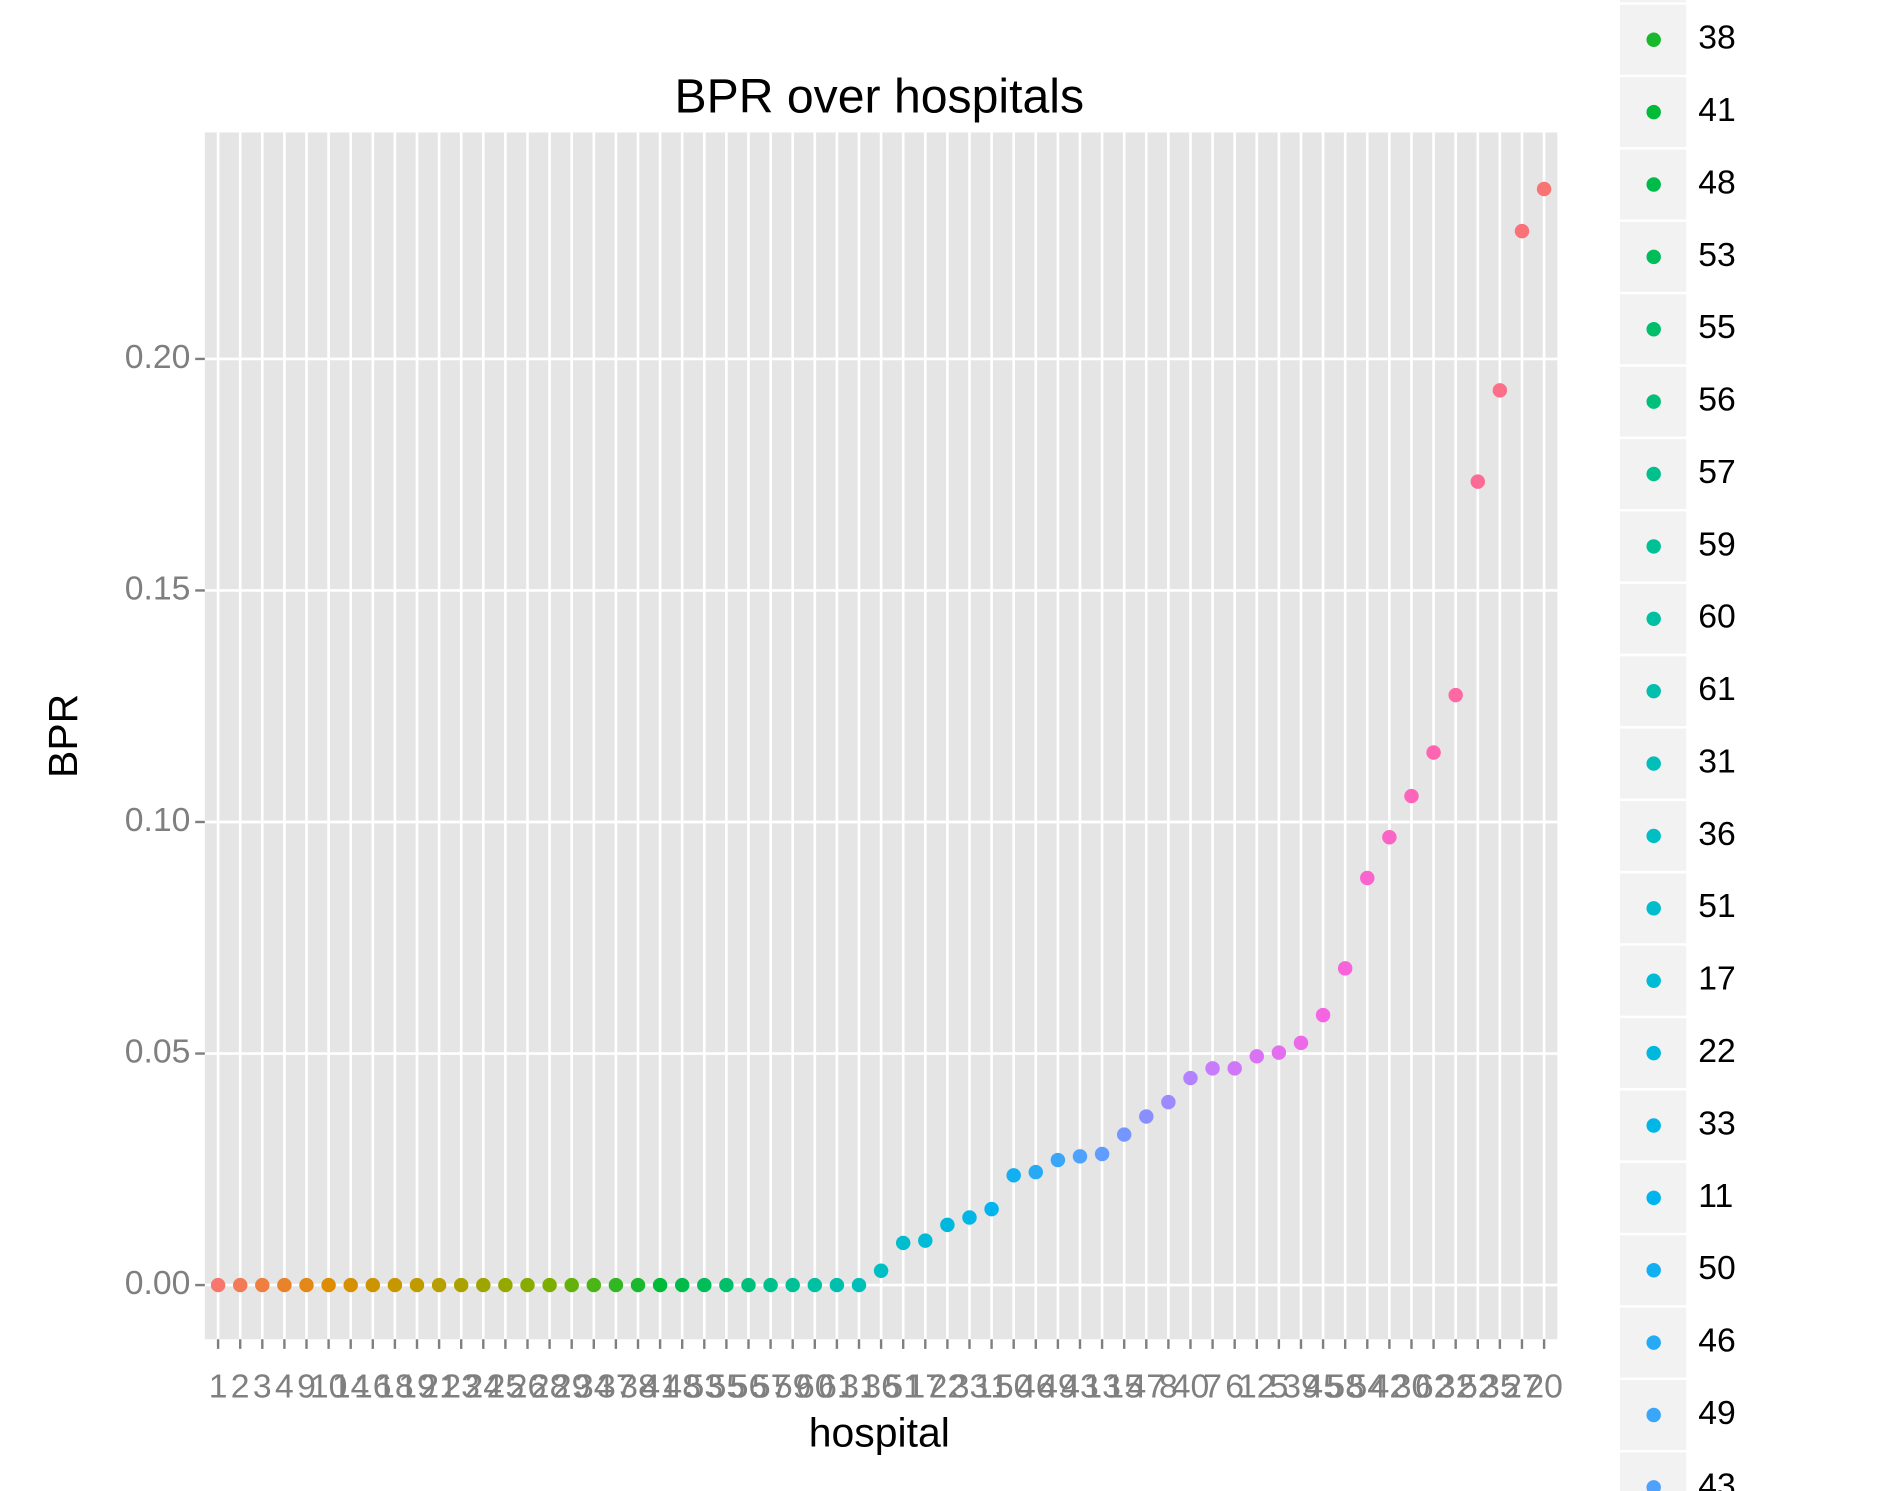 This screenshot has height=1491, width=1879. I want to click on x-tick-label: 28, so click(550, 1387).